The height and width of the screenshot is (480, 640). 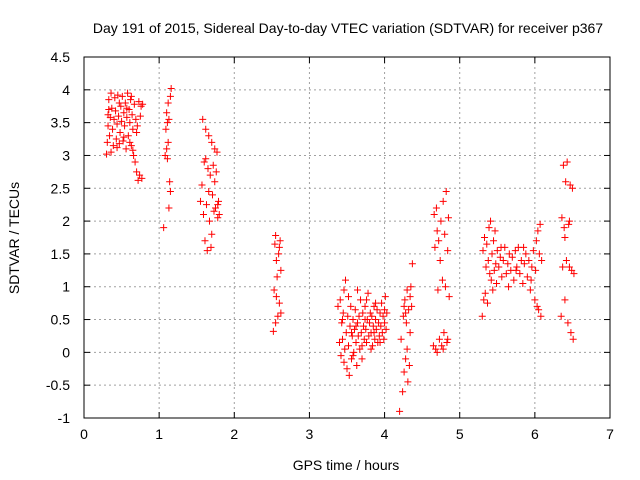 I want to click on x-tick-label: 6, so click(x=535, y=434).